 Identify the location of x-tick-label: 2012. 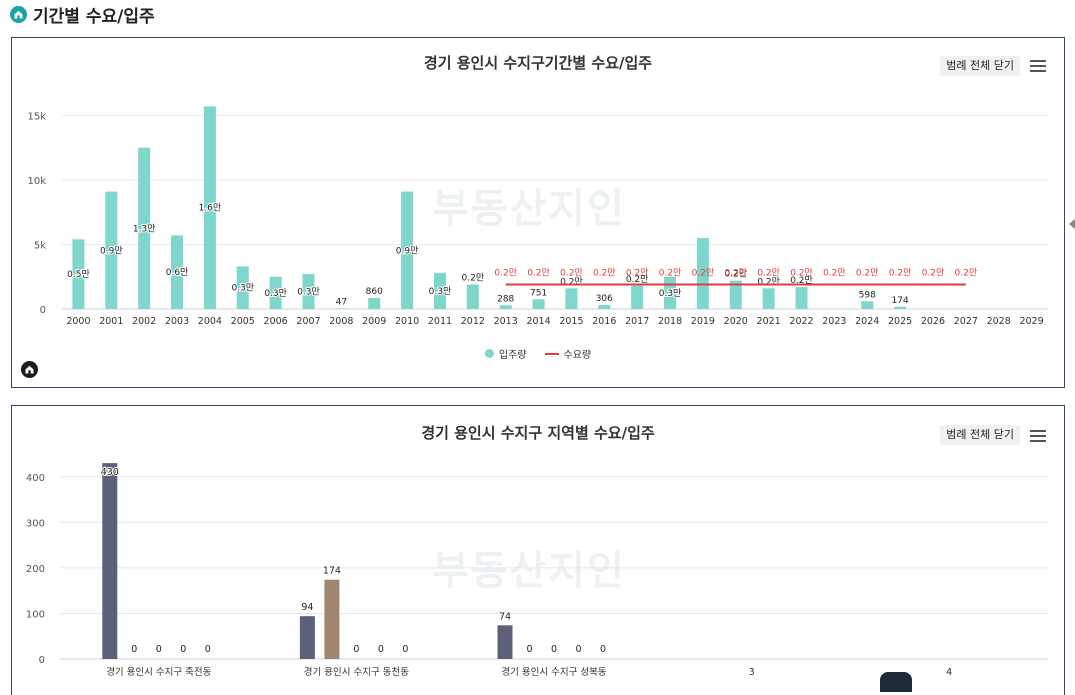
(473, 321).